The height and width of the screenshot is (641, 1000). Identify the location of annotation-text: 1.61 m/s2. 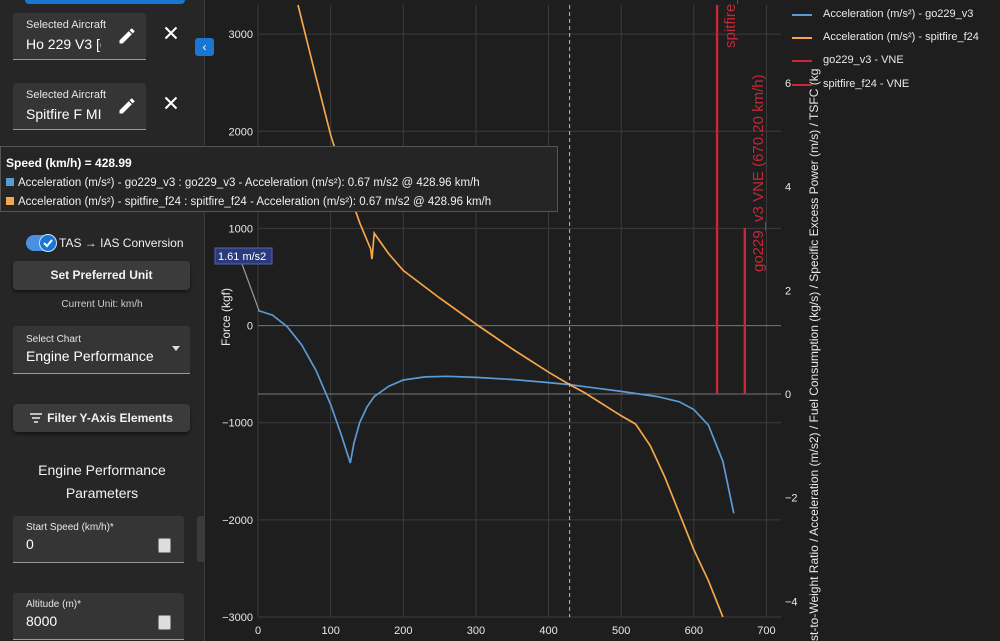
(242, 257).